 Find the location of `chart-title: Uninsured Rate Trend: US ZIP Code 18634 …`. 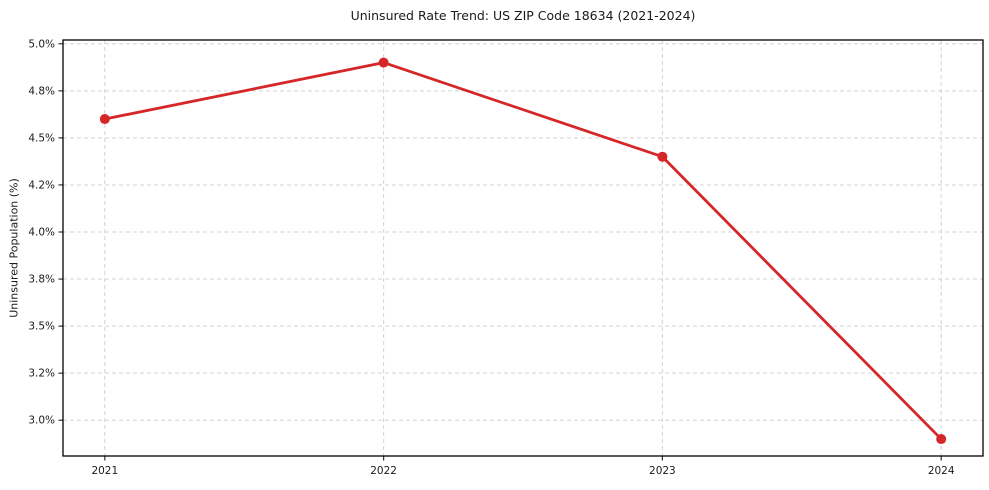

chart-title: Uninsured Rate Trend: US ZIP Code 18634 … is located at coordinates (523, 15).